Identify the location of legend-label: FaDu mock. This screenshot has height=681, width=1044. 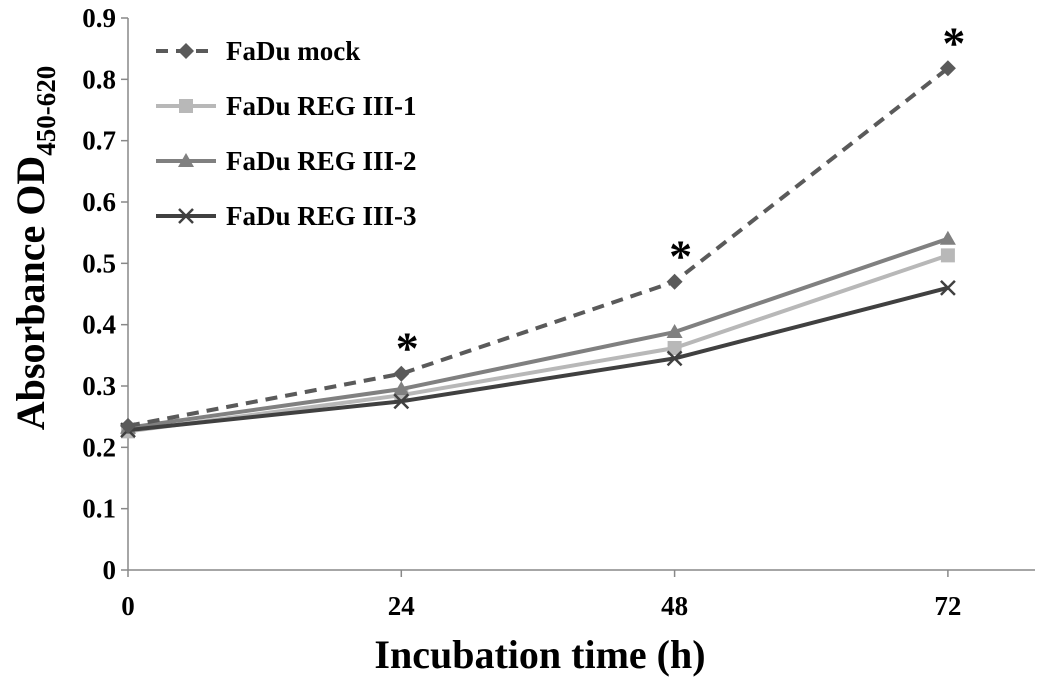
(293, 51).